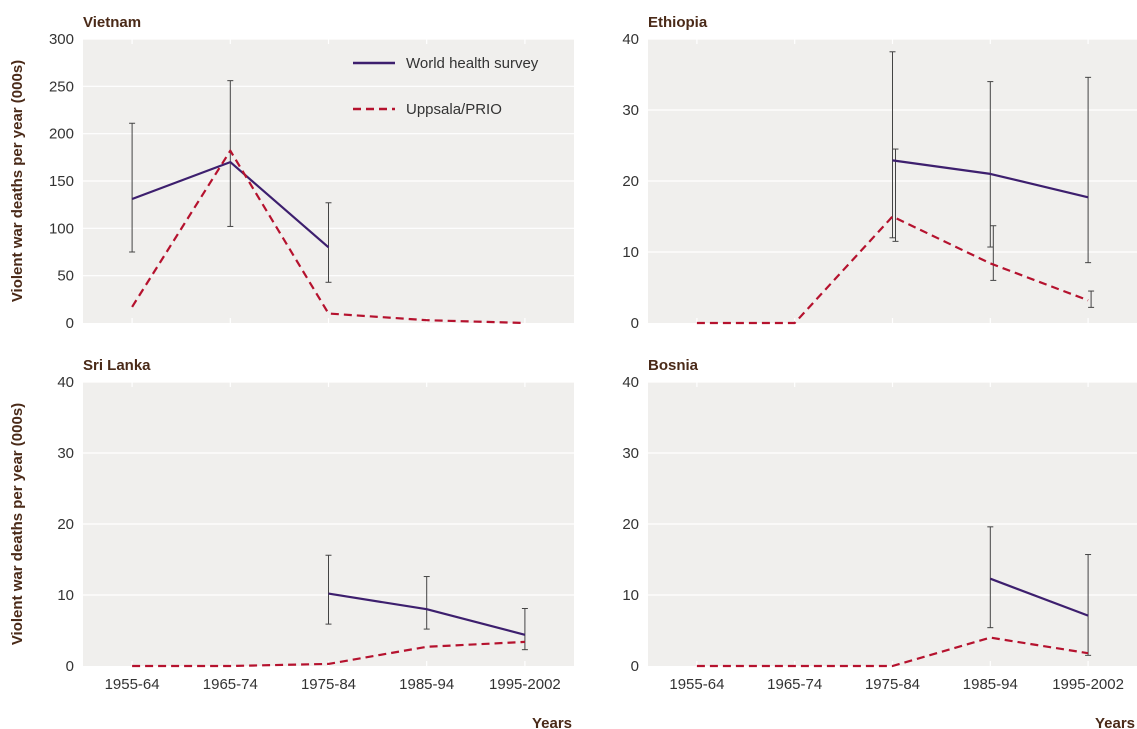 Image resolution: width=1137 pixels, height=729 pixels. What do you see at coordinates (117, 365) in the screenshot?
I see `panel-title: Sri Lanka` at bounding box center [117, 365].